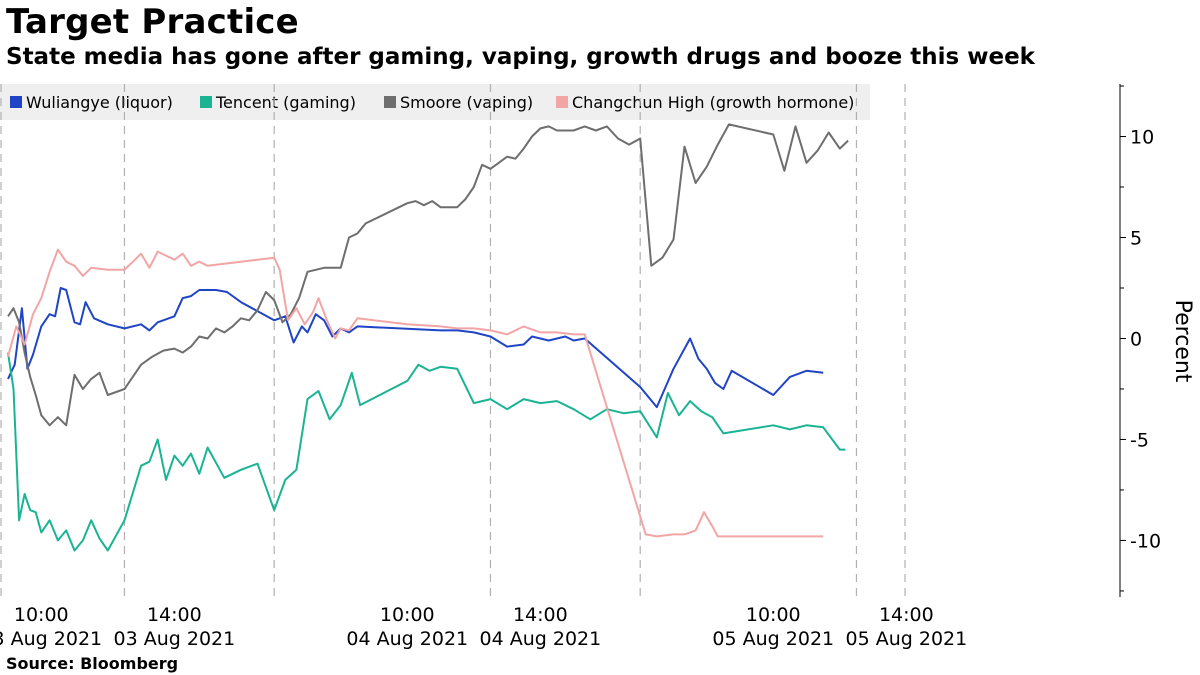 The image size is (1200, 675). I want to click on y-tick-label: 10, so click(1142, 138).